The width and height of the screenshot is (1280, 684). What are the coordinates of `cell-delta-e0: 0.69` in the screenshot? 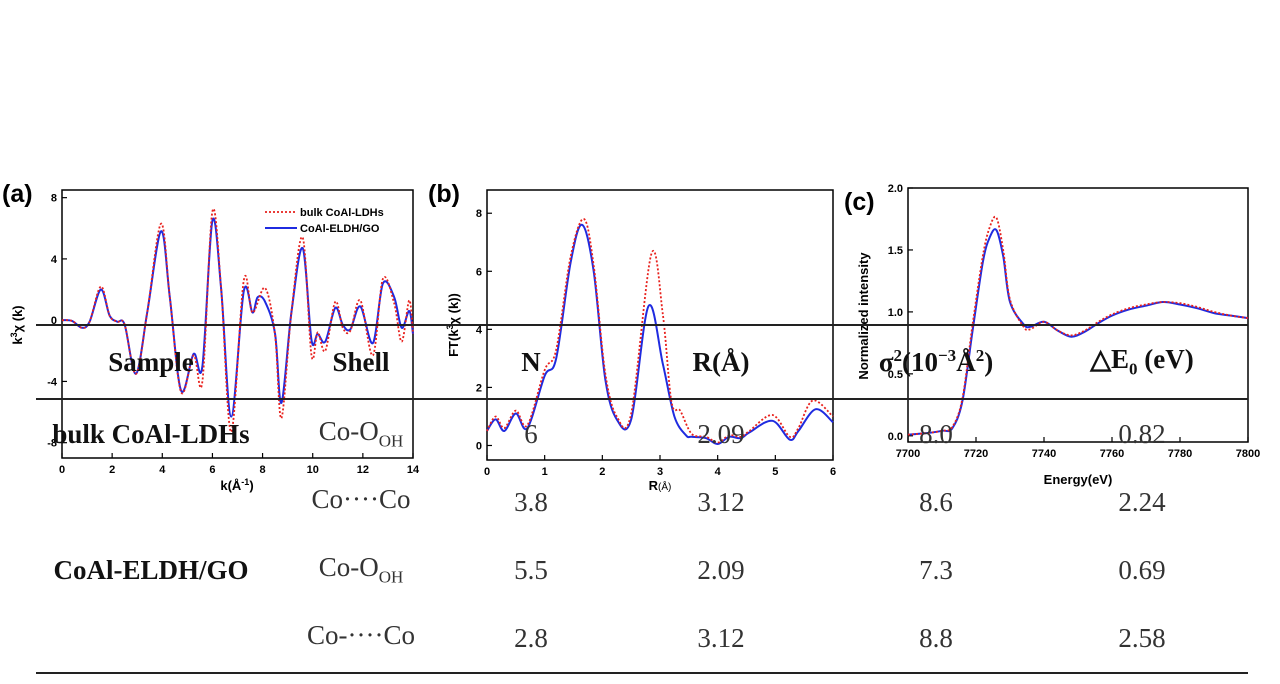 It's located at (1142, 569).